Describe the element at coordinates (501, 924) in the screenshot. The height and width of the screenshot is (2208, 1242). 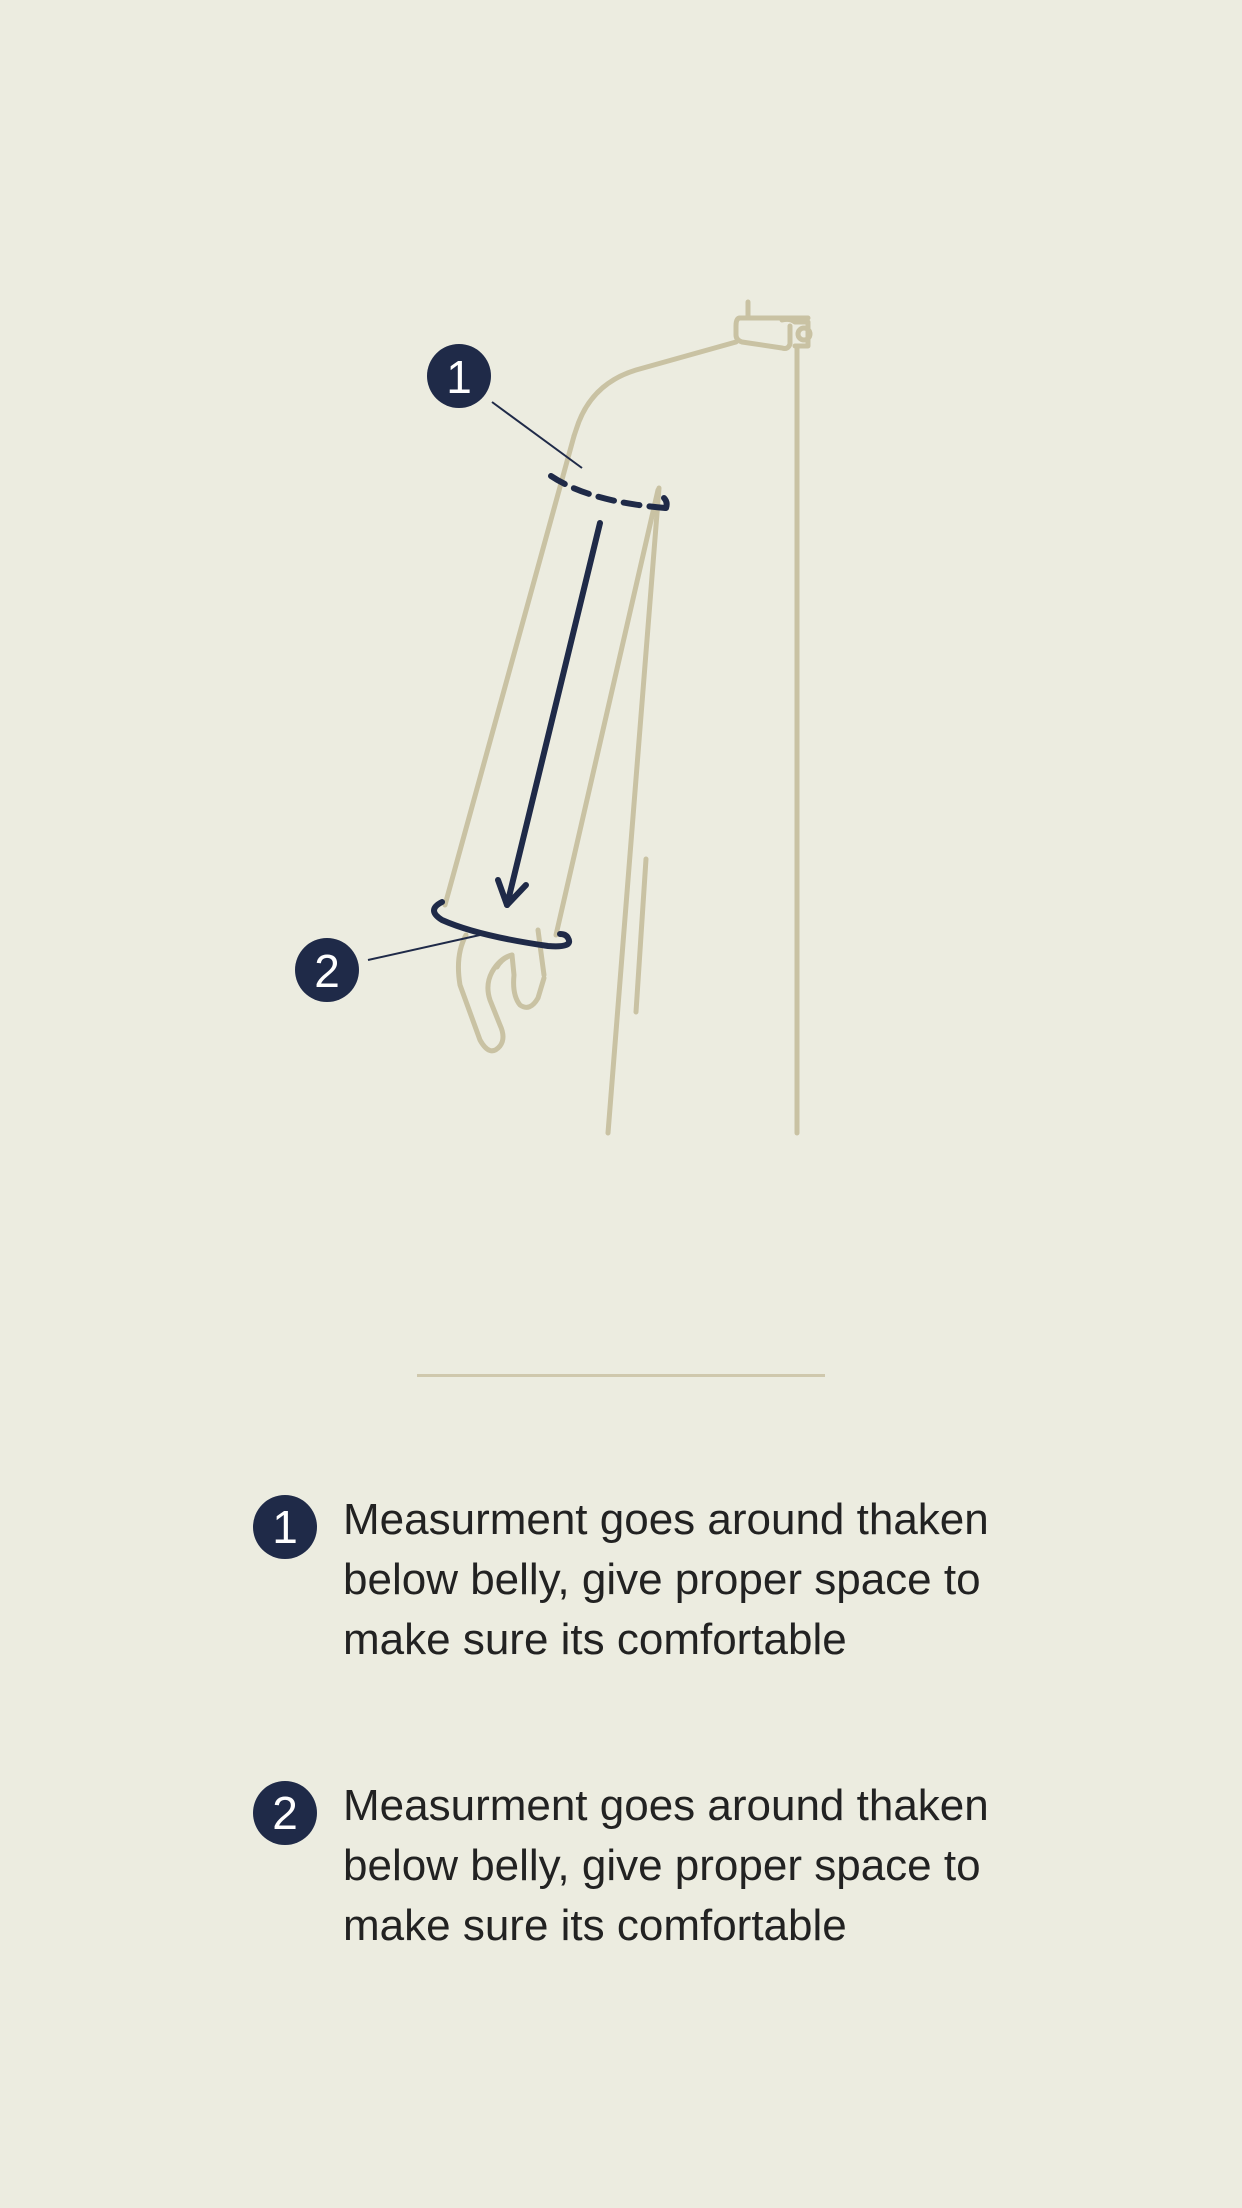
I see `lower-measurement-line` at that location.